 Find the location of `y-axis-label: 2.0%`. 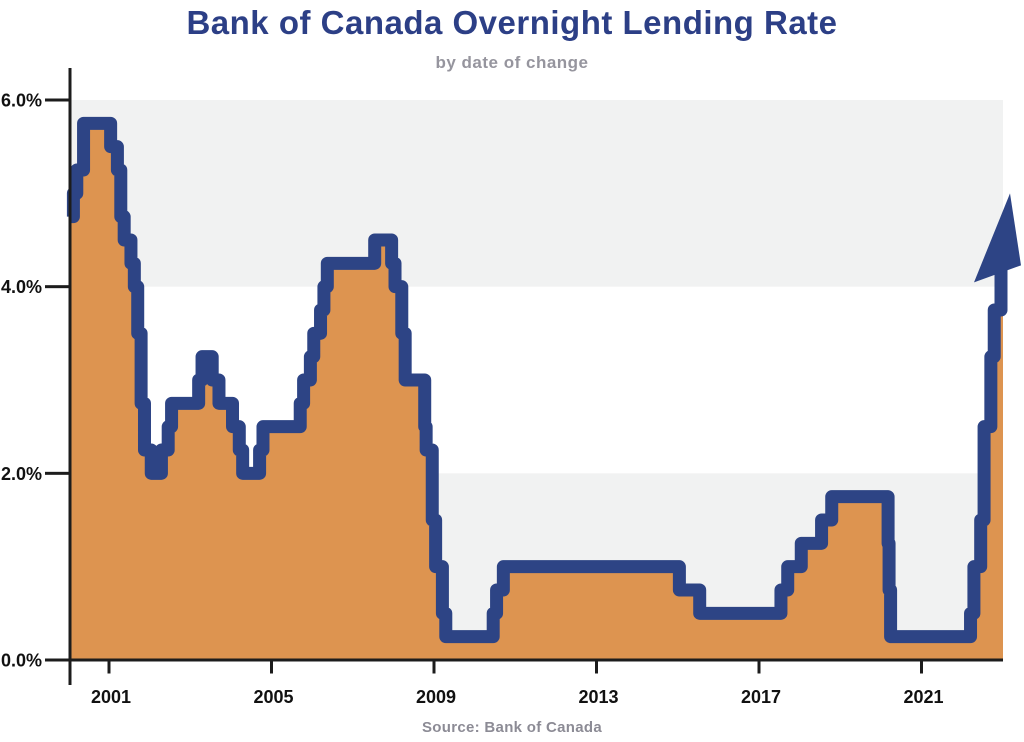

y-axis-label: 2.0% is located at coordinates (21, 474).